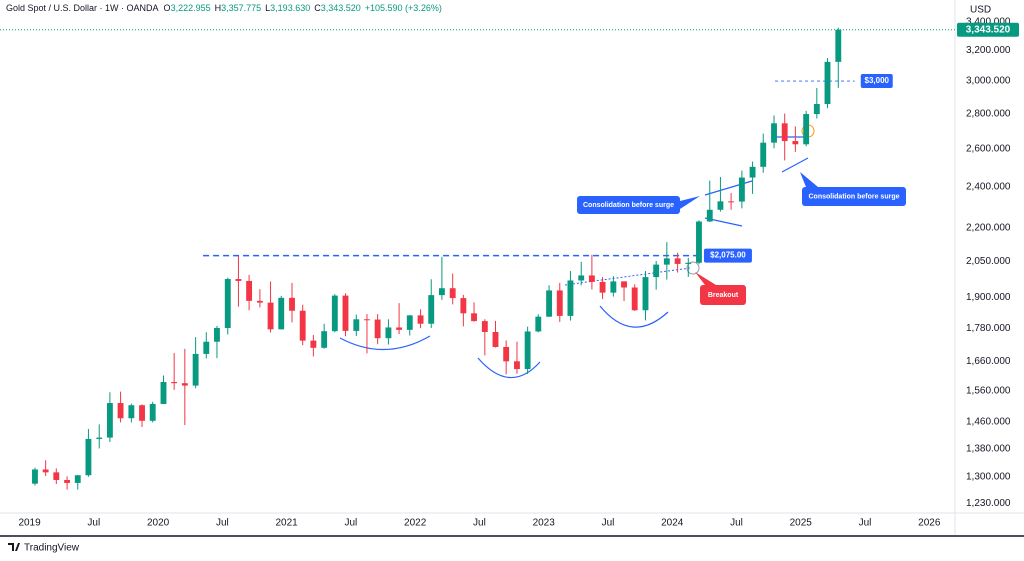 Image resolution: width=1024 pixels, height=561 pixels. What do you see at coordinates (929, 523) in the screenshot?
I see `x-tick-label: 2026` at bounding box center [929, 523].